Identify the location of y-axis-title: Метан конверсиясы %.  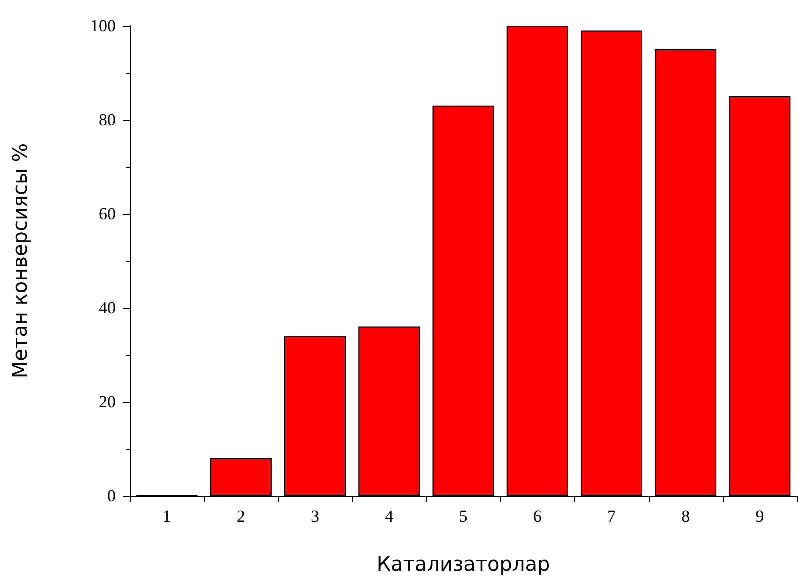
(20, 261).